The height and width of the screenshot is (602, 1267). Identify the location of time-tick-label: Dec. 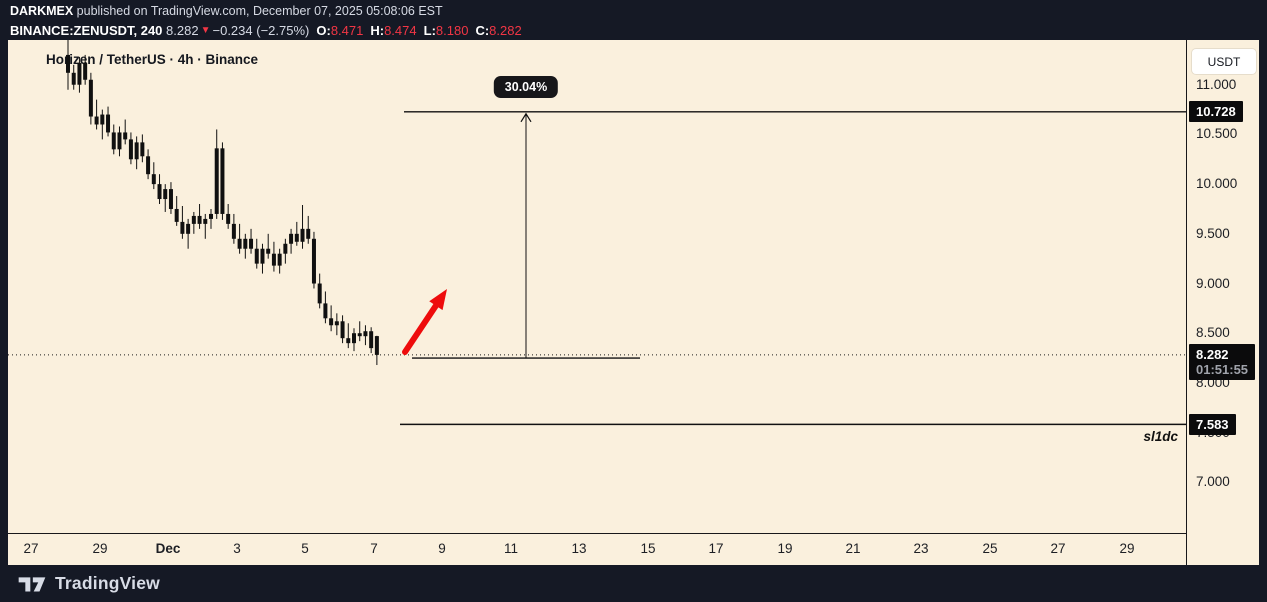
(168, 548).